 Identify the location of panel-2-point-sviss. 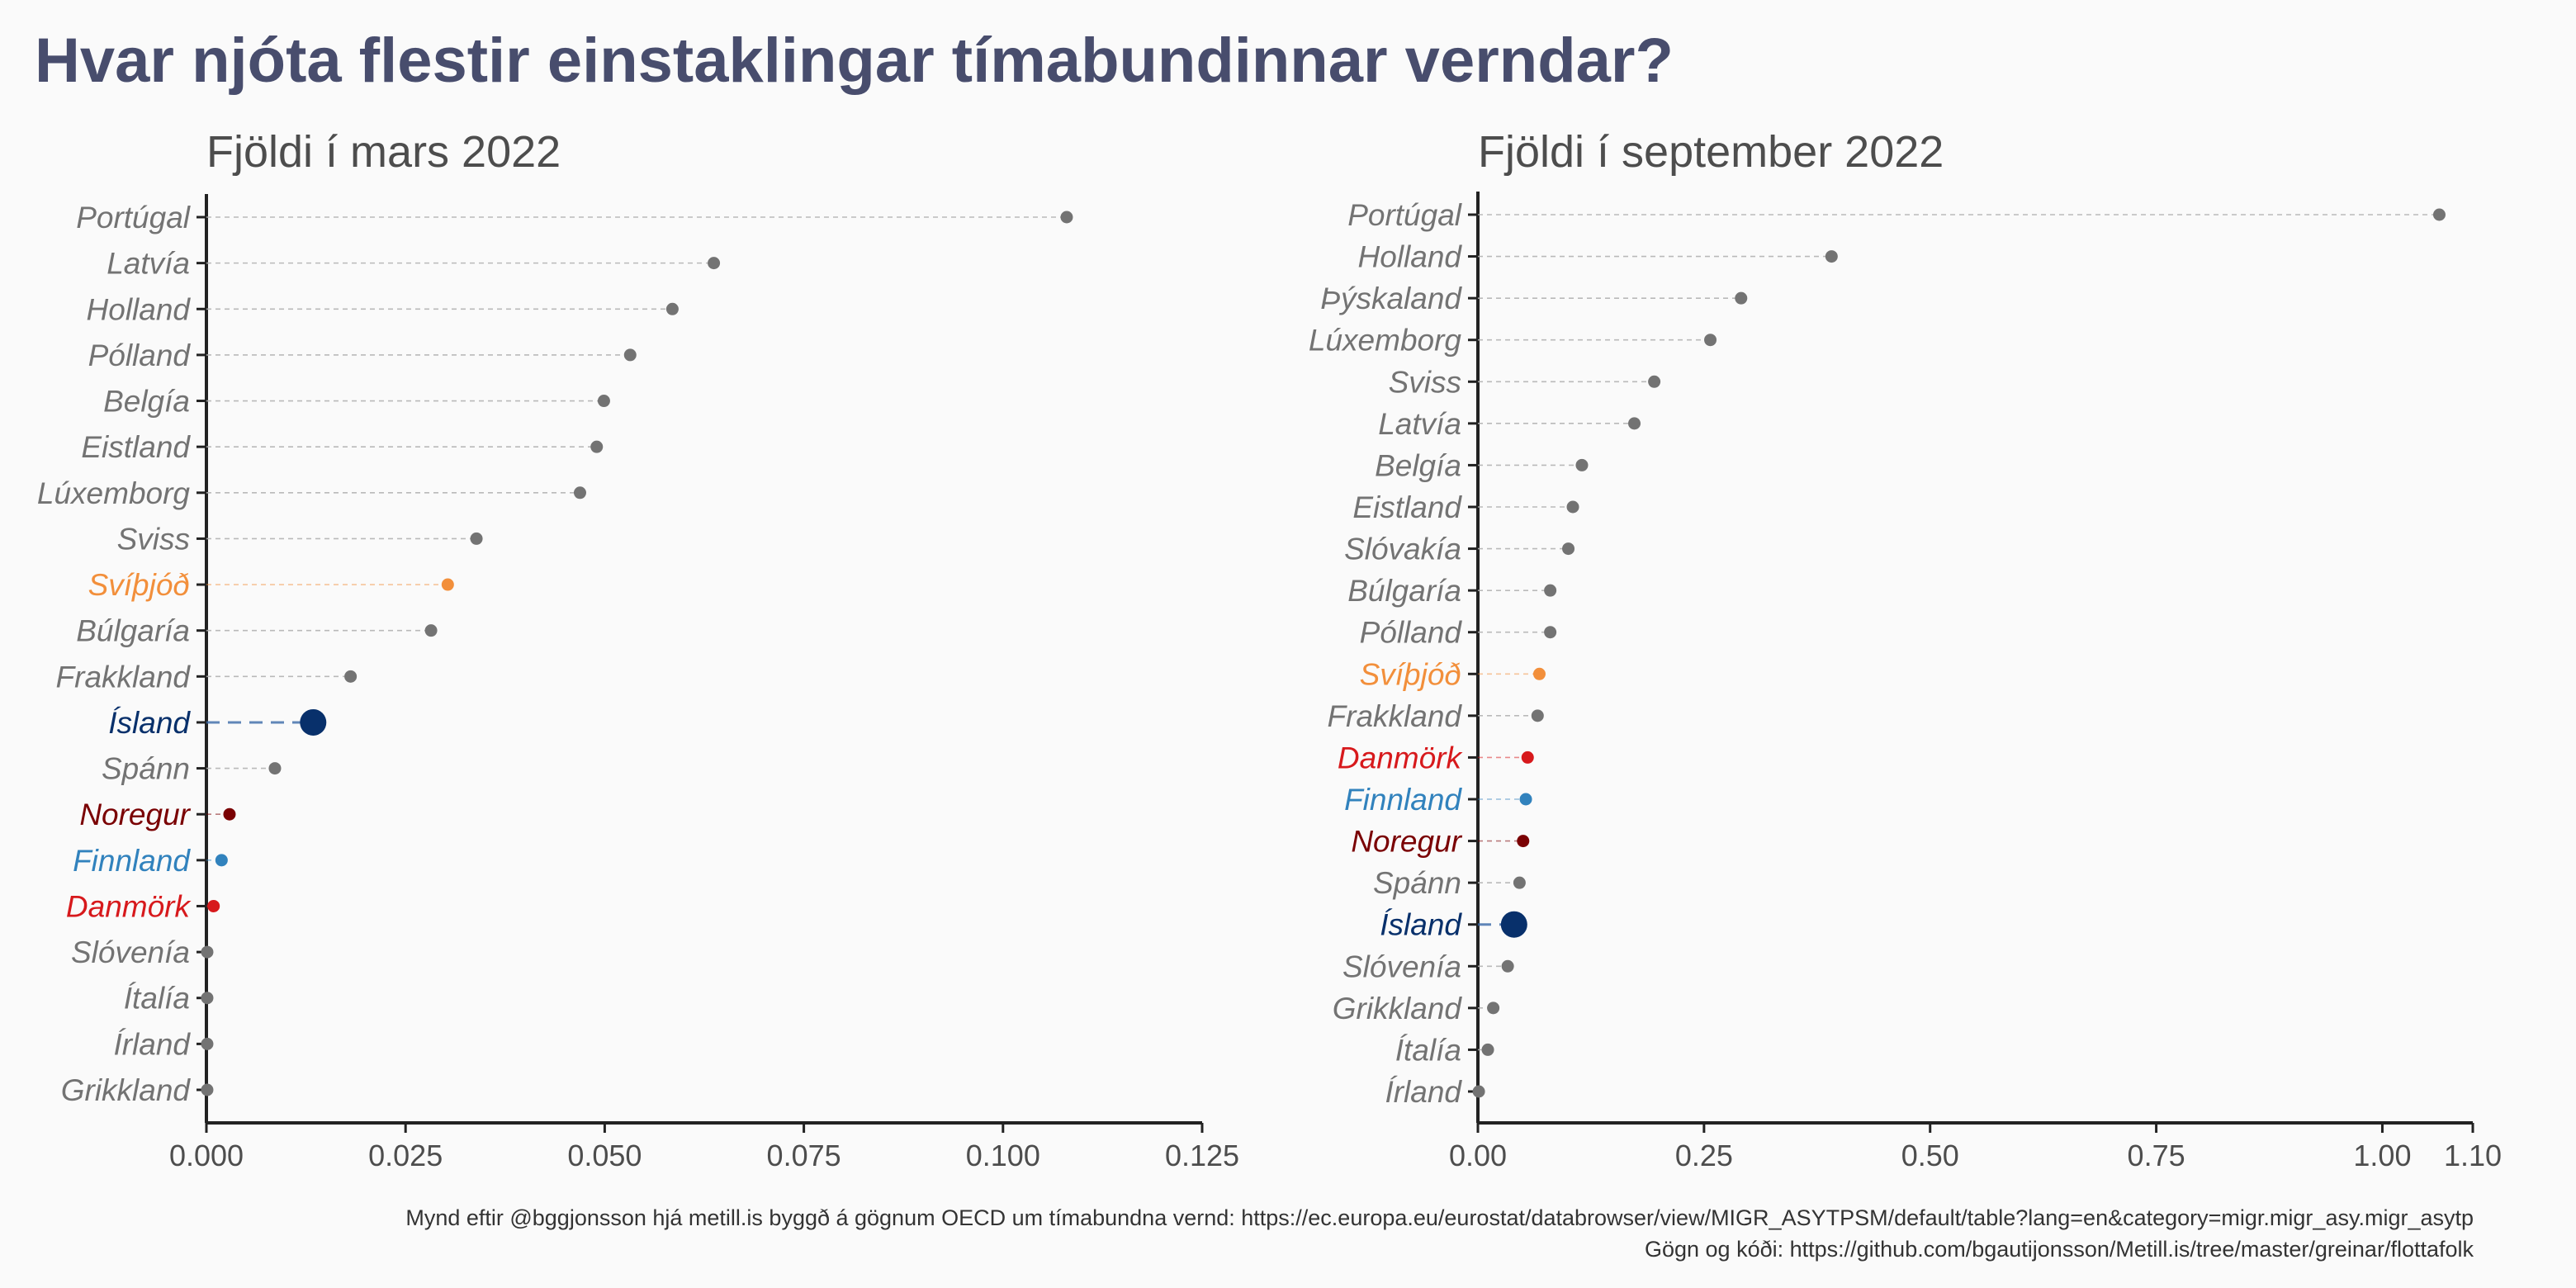
(1654, 381).